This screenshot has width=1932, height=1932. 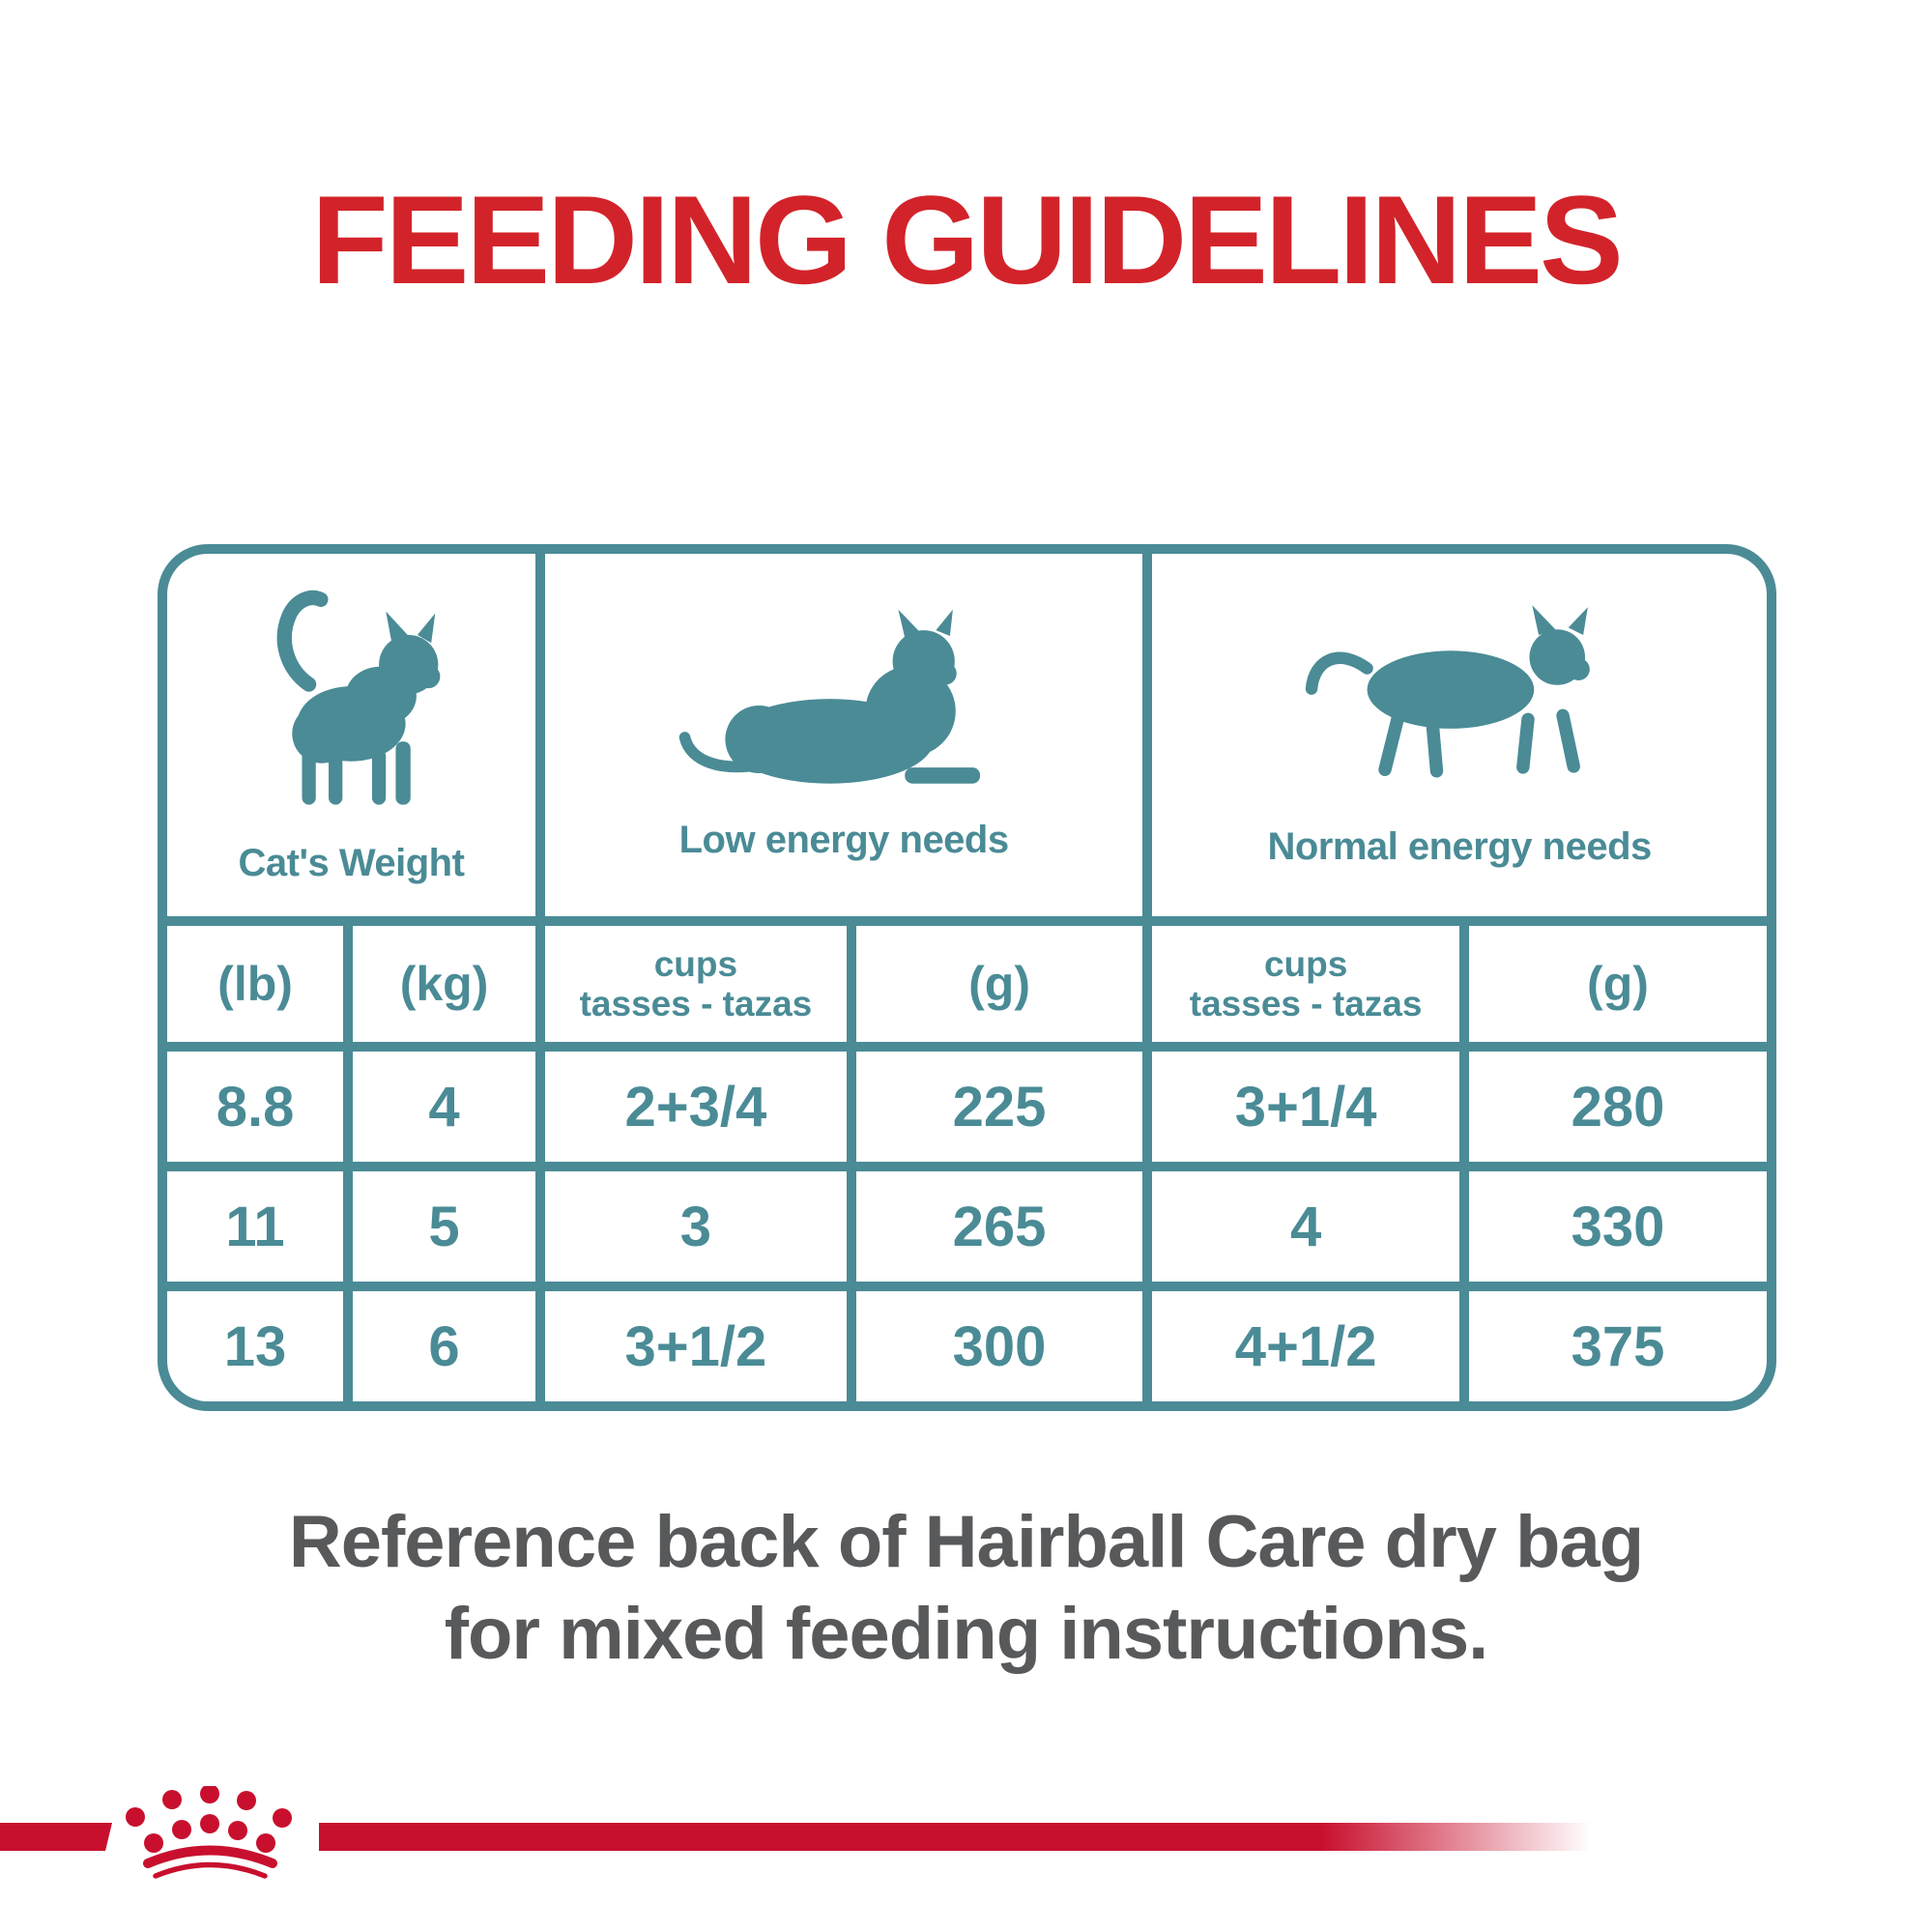 I want to click on table-cell: 8.8, so click(x=255, y=1107).